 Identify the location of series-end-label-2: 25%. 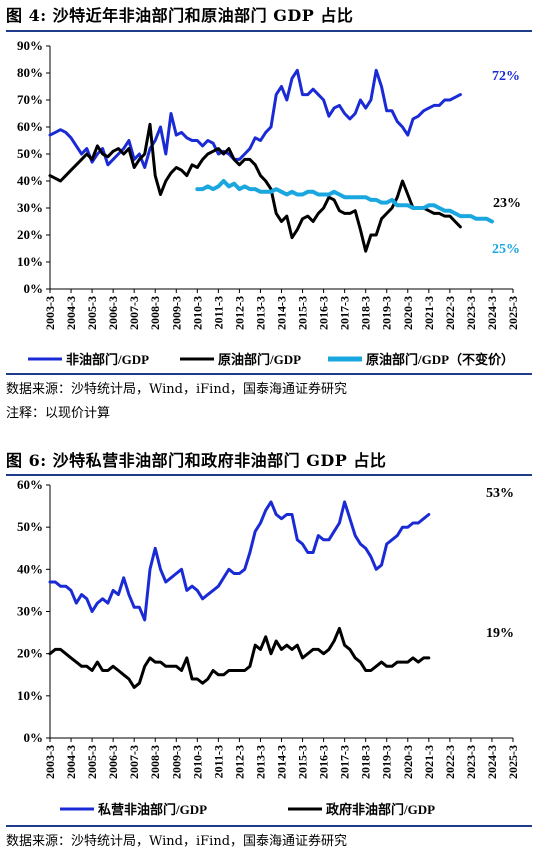
(506, 249).